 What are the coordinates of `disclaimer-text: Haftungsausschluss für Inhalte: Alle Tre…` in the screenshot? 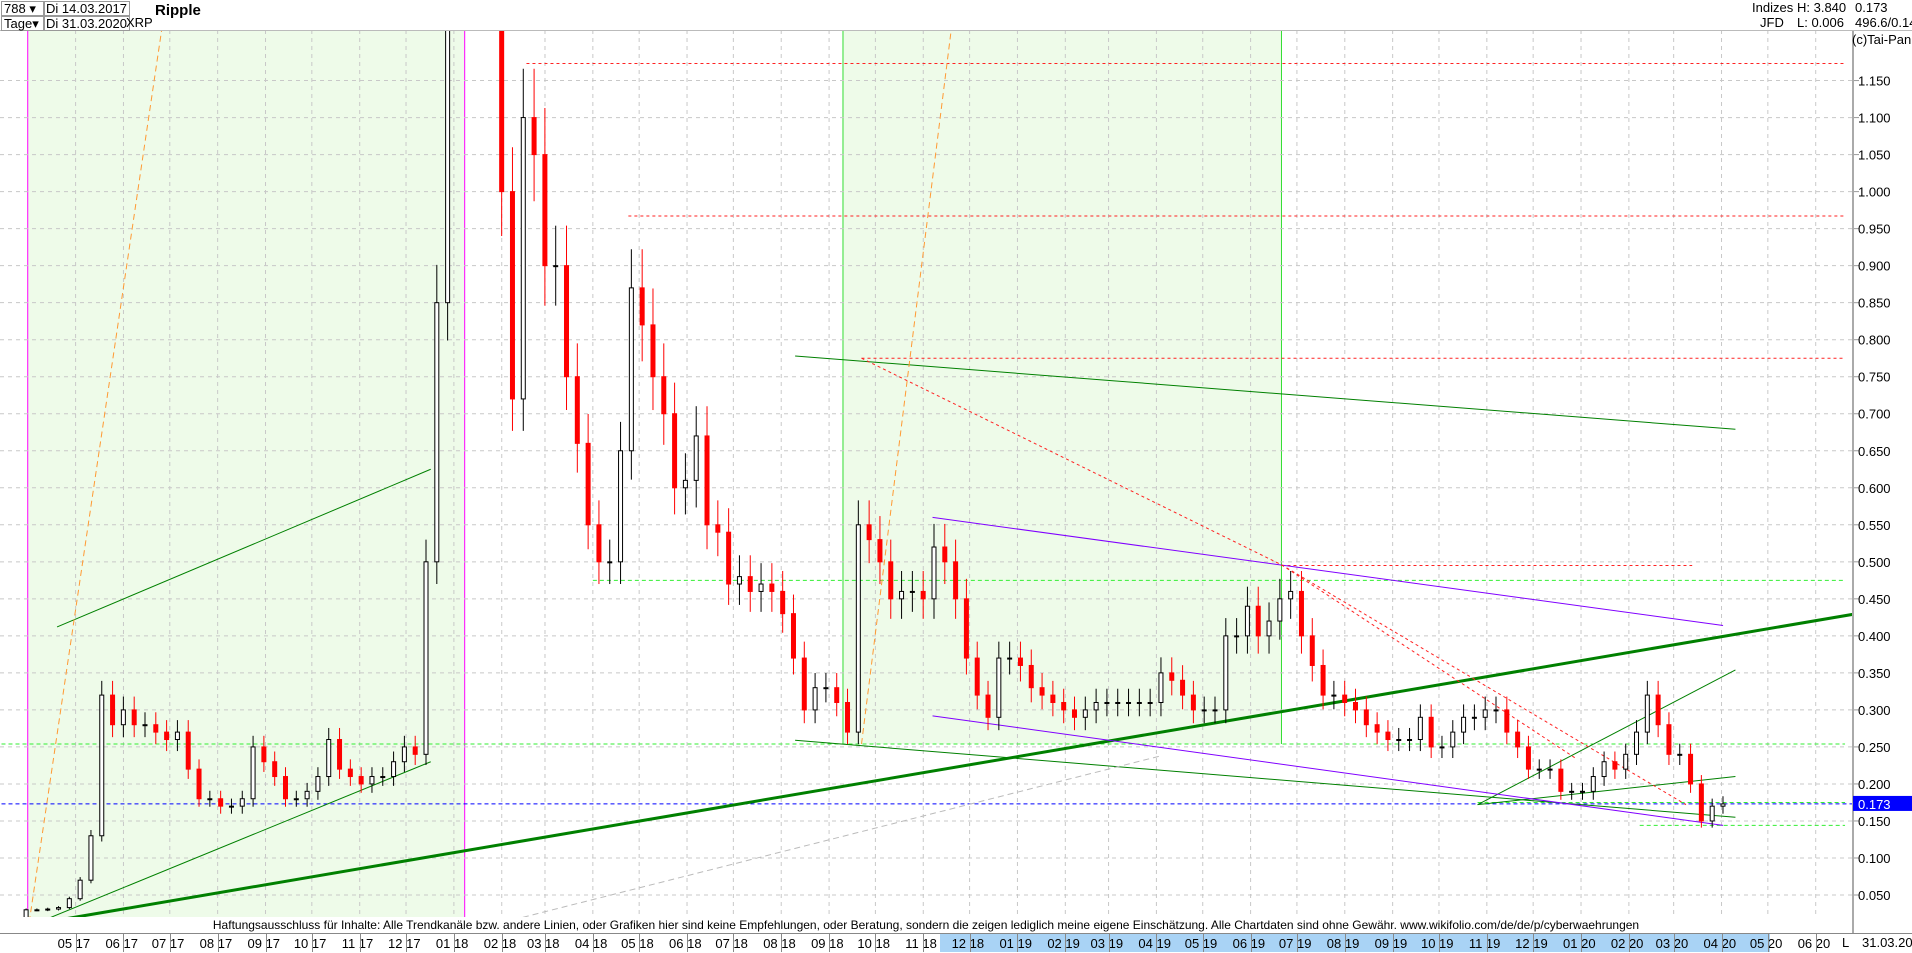 It's located at (926, 925).